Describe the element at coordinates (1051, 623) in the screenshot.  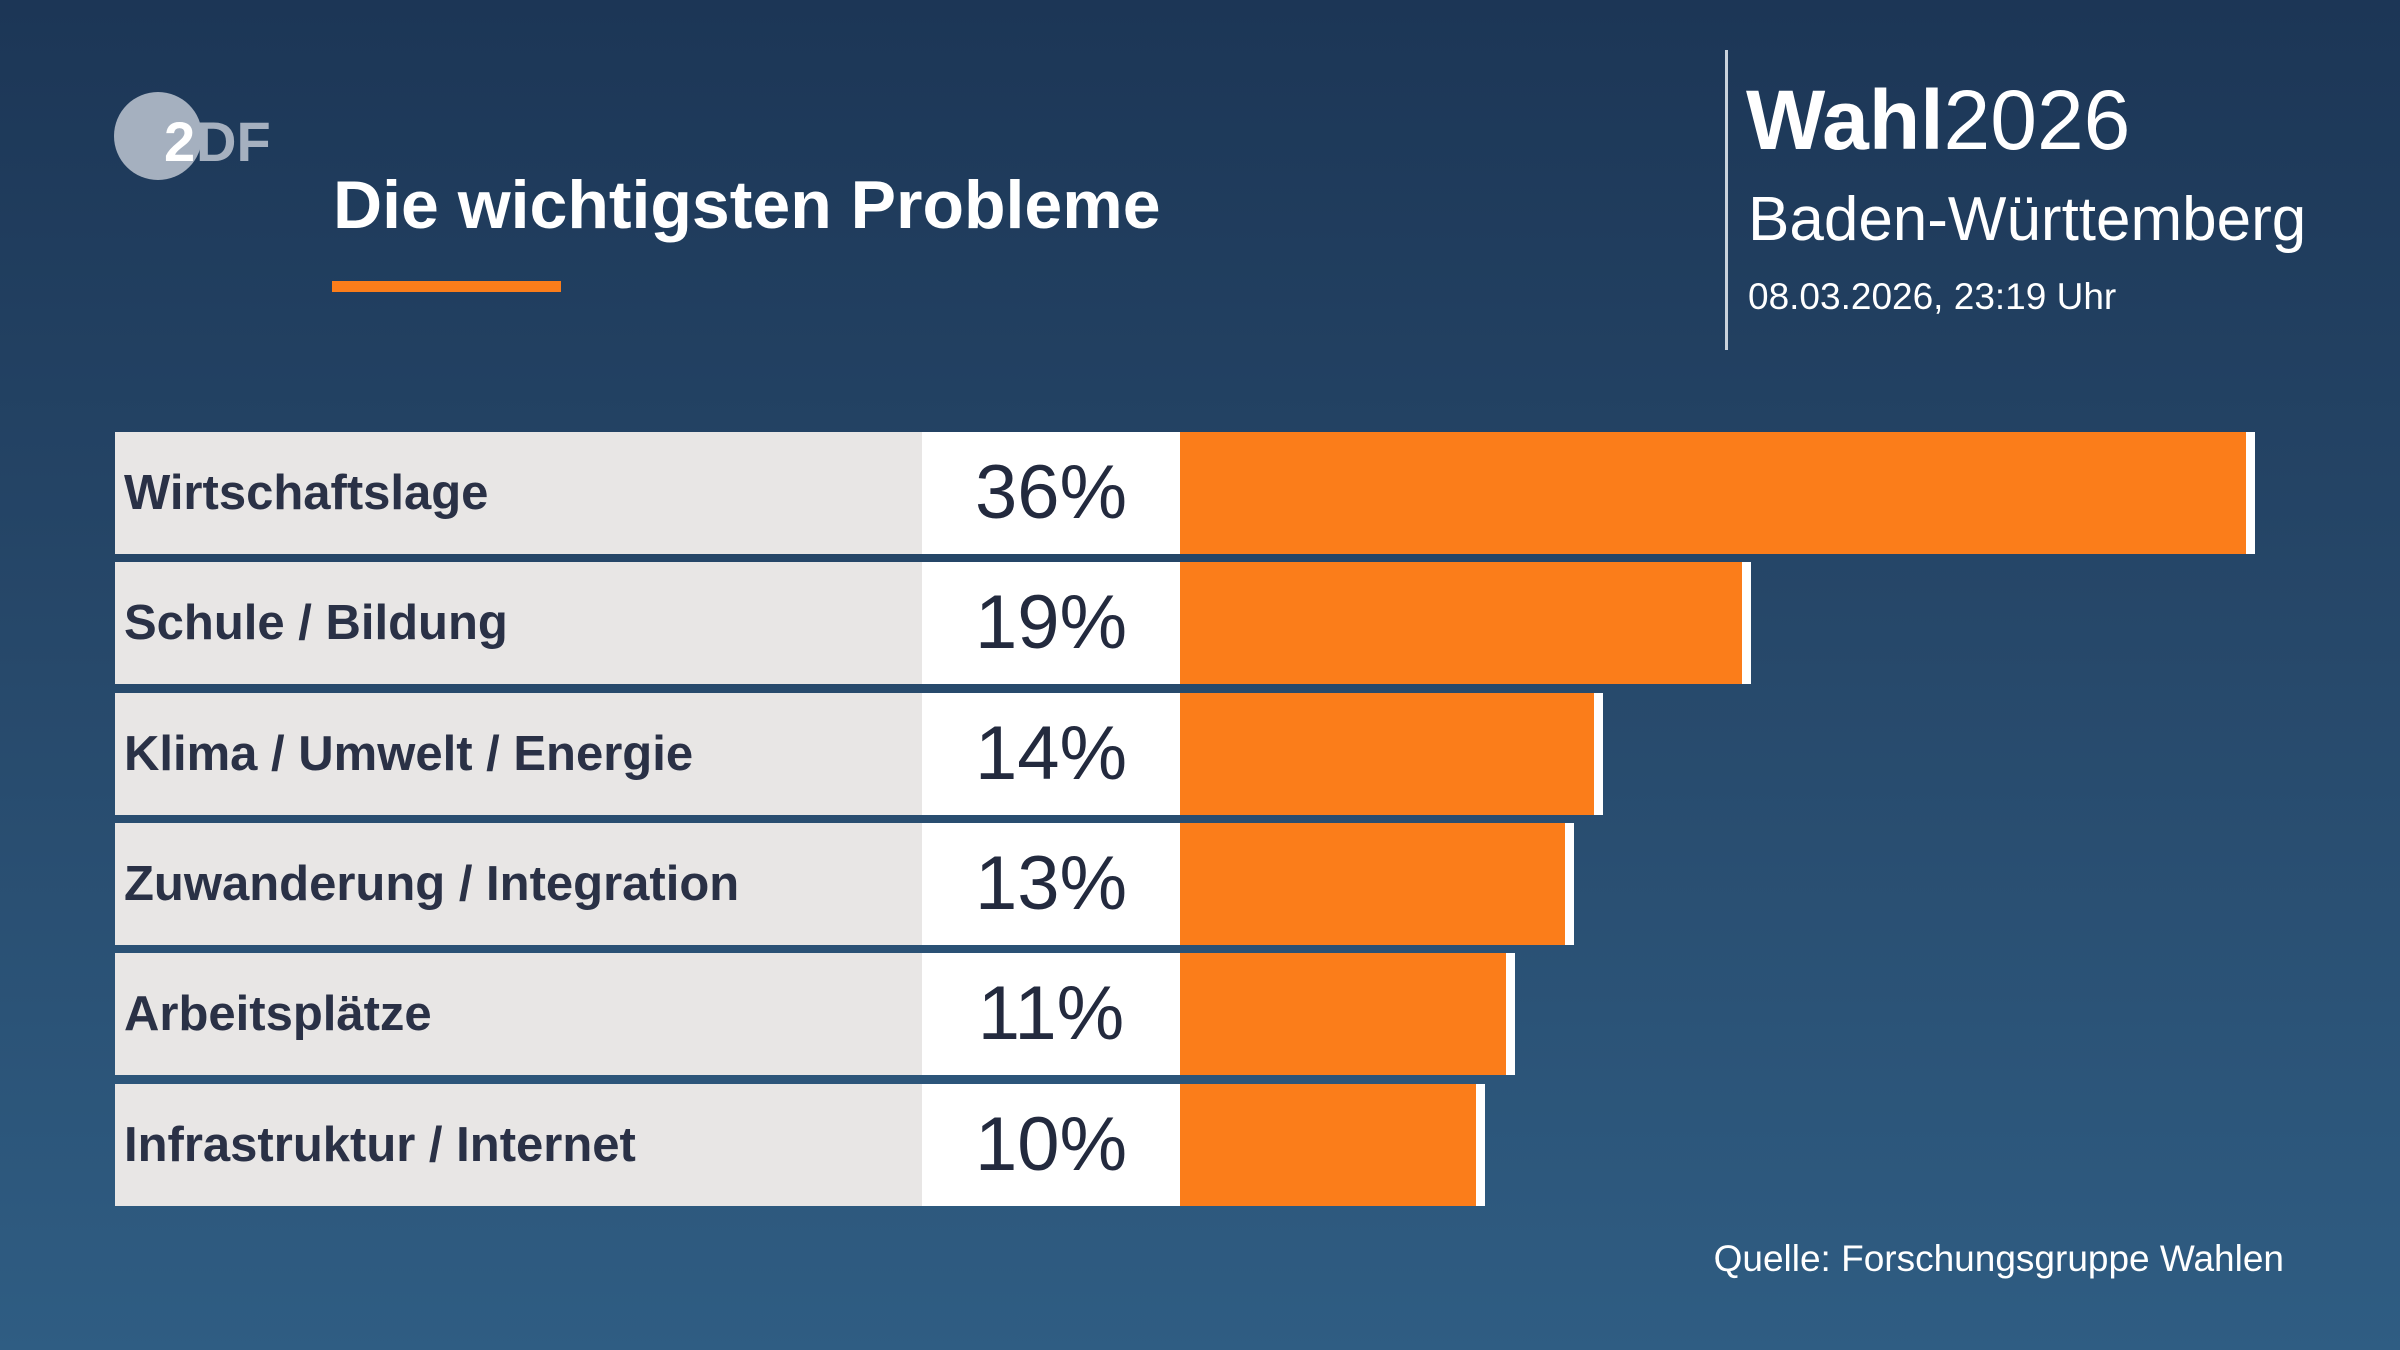
I see `value-label: 19%` at that location.